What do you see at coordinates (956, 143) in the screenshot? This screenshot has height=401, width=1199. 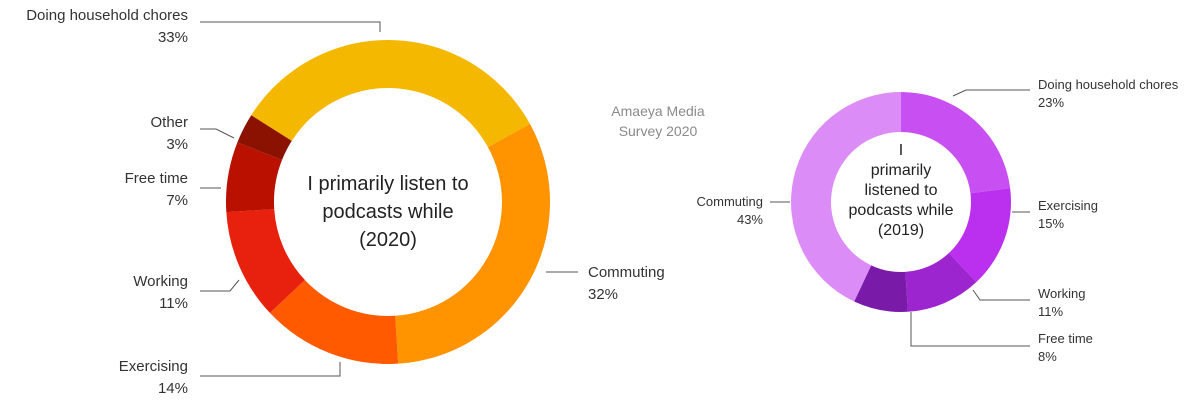 I see `chart2-slice-doing-household-chores` at bounding box center [956, 143].